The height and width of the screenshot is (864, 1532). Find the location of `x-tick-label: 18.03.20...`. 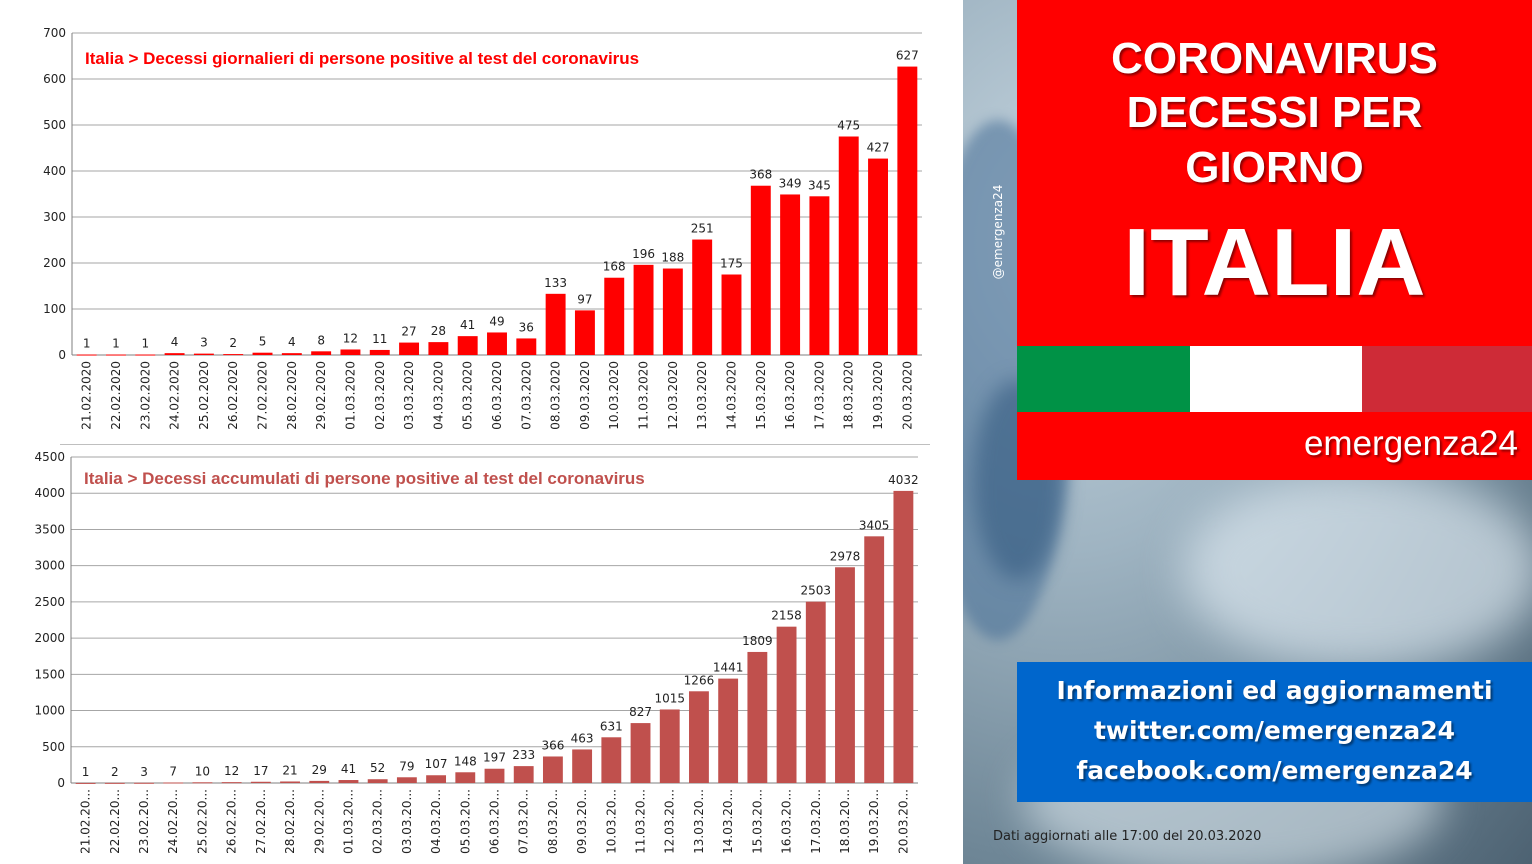

x-tick-label: 18.03.20... is located at coordinates (845, 821).